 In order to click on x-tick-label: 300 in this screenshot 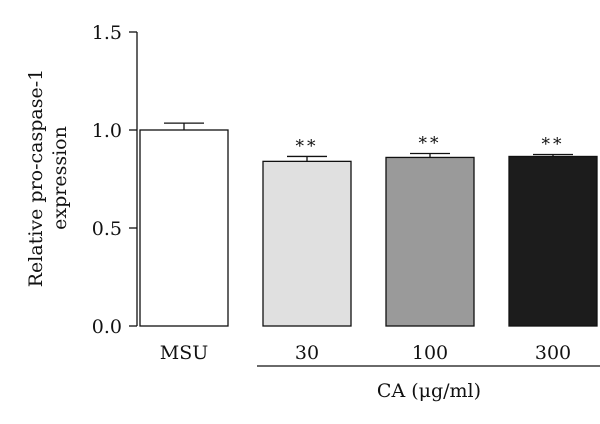, I will do `click(553, 353)`.